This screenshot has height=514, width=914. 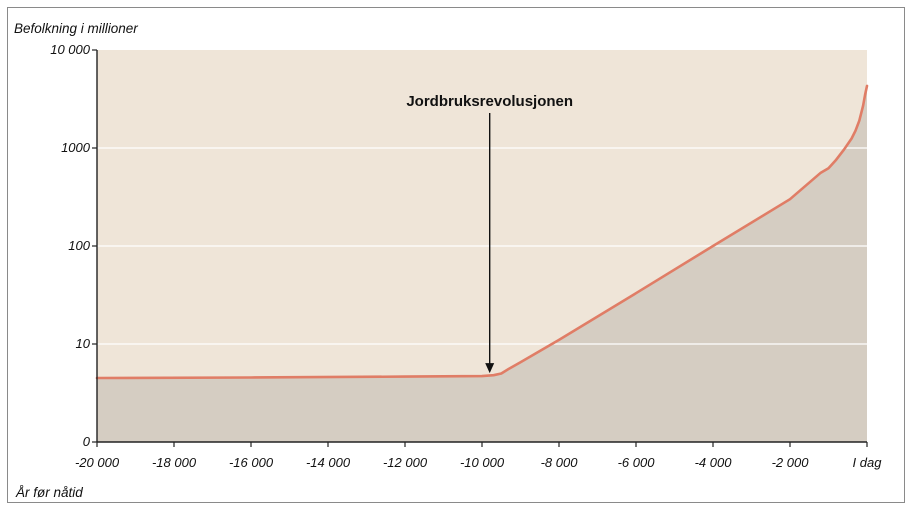 I want to click on annotation-label: Jordbruksrevolusjonen, so click(x=489, y=101).